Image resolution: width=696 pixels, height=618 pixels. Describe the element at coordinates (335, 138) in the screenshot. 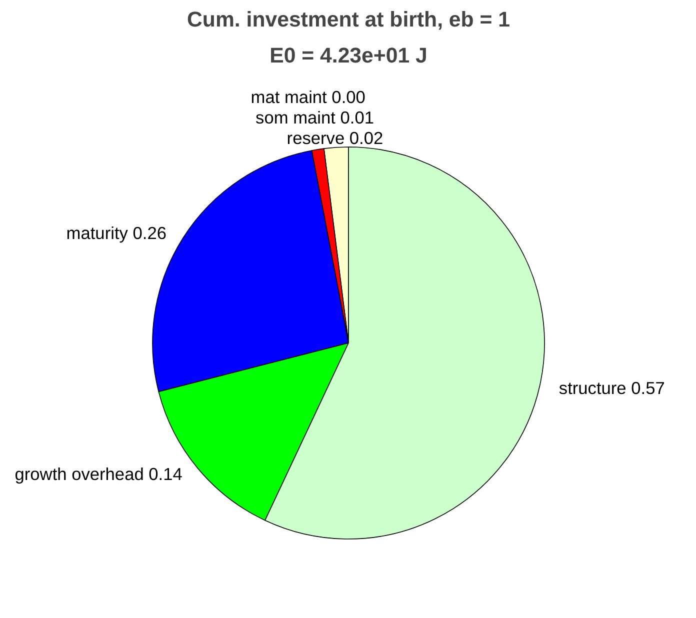

I see `slice-label: reserve 0.02` at that location.